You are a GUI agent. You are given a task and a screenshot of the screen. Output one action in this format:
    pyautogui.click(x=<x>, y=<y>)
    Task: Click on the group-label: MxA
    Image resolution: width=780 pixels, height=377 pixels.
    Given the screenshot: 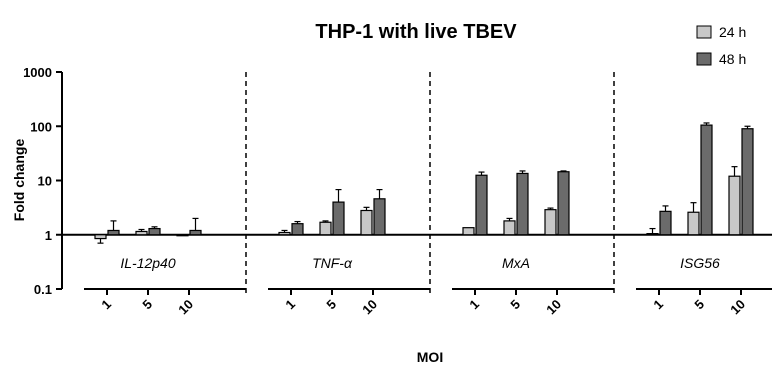 What is the action you would take?
    pyautogui.click(x=516, y=263)
    